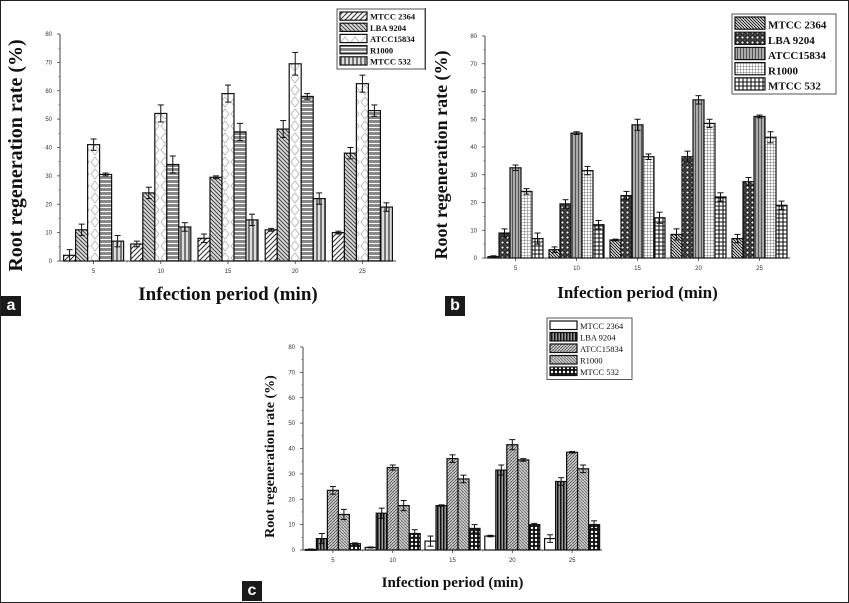 The width and height of the screenshot is (849, 603). Describe the element at coordinates (388, 28) in the screenshot. I see `legend-label: LBA 9204` at that location.